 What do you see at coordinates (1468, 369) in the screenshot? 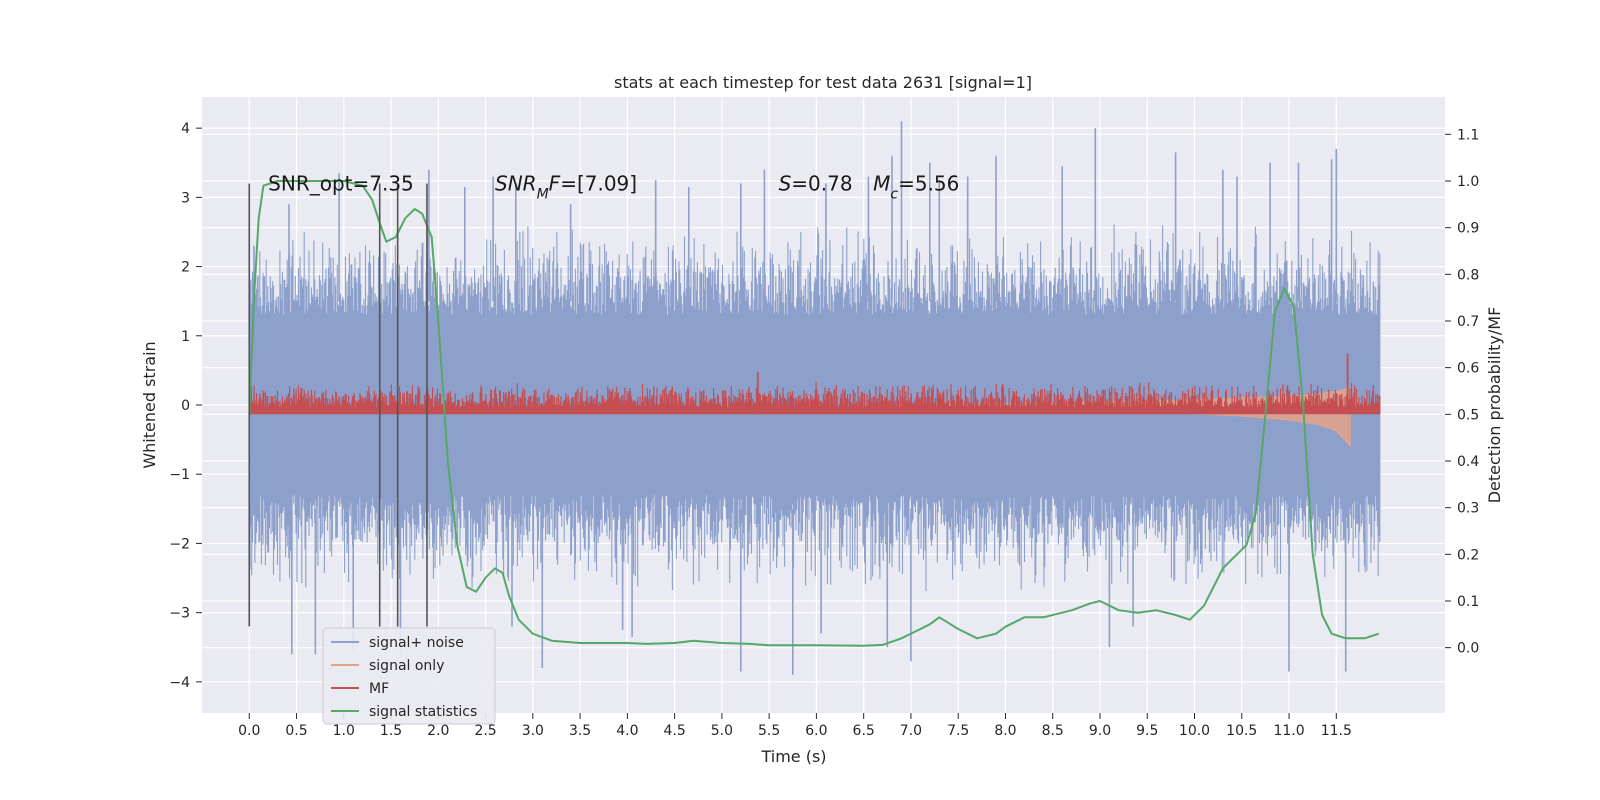
I see `y-right-tick-label: 0.6` at bounding box center [1468, 369].